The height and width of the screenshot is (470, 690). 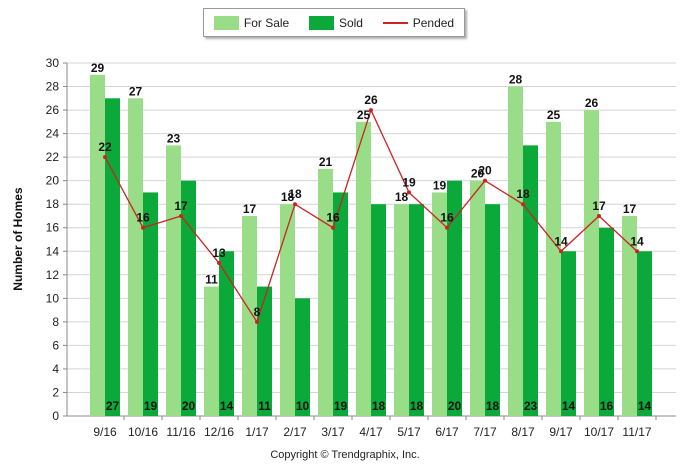 What do you see at coordinates (55, 322) in the screenshot?
I see `y-tick-label: 8` at bounding box center [55, 322].